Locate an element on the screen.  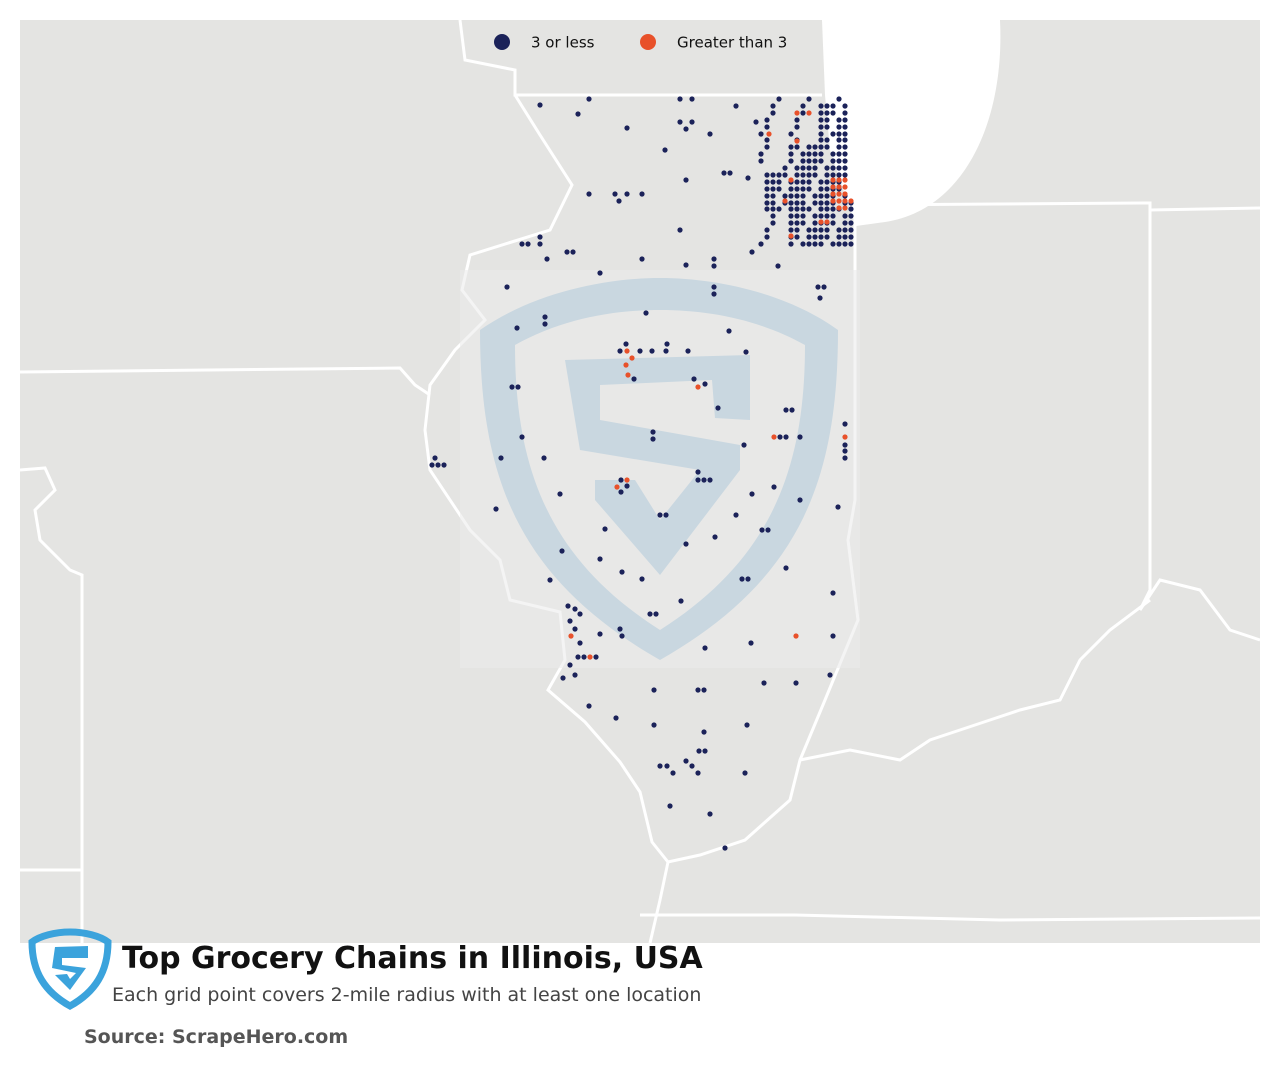
watermark-s is located at coordinates (657, 465).